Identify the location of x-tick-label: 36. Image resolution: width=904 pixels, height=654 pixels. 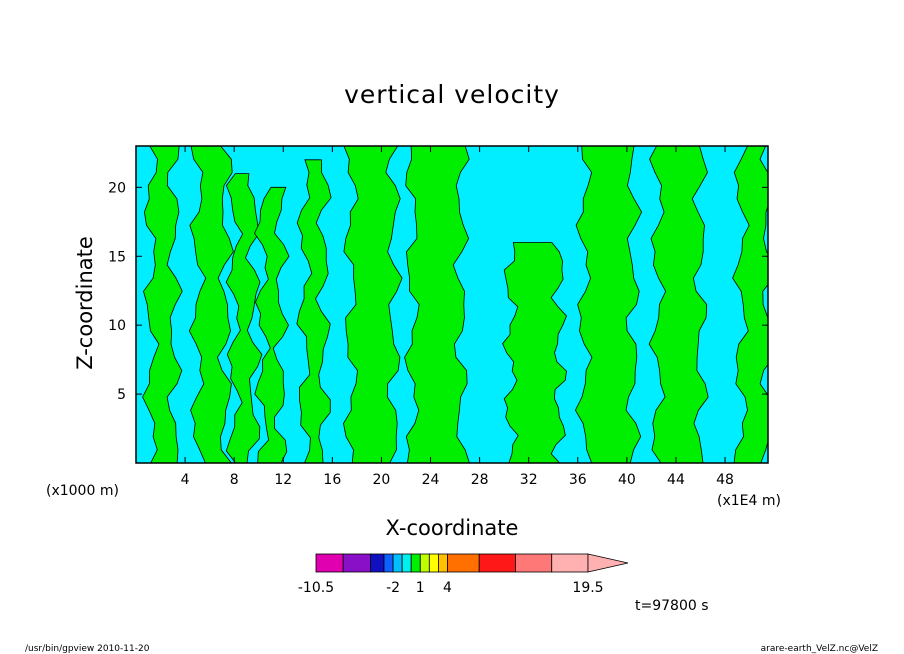
(578, 480).